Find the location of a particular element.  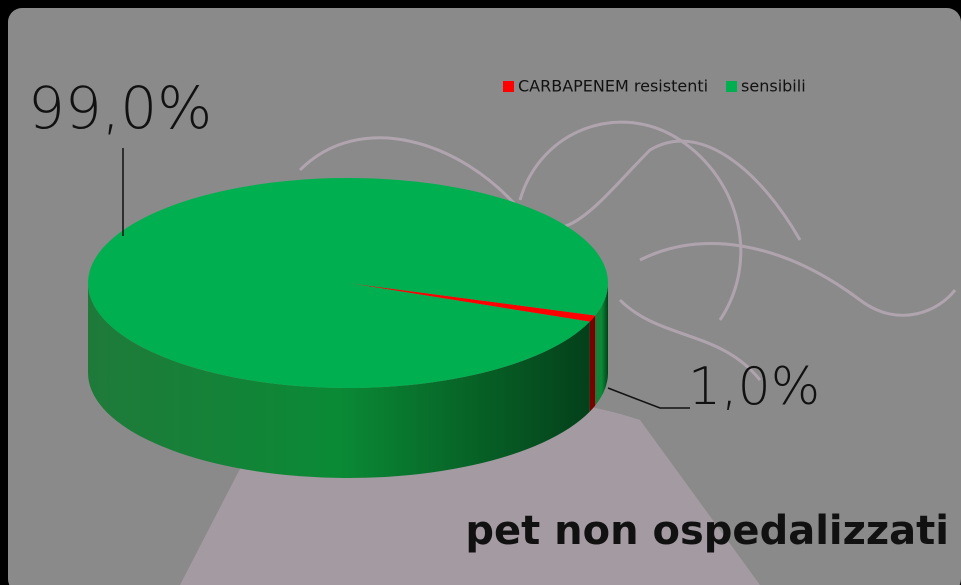

leader-line is located at coordinates (648, 398).